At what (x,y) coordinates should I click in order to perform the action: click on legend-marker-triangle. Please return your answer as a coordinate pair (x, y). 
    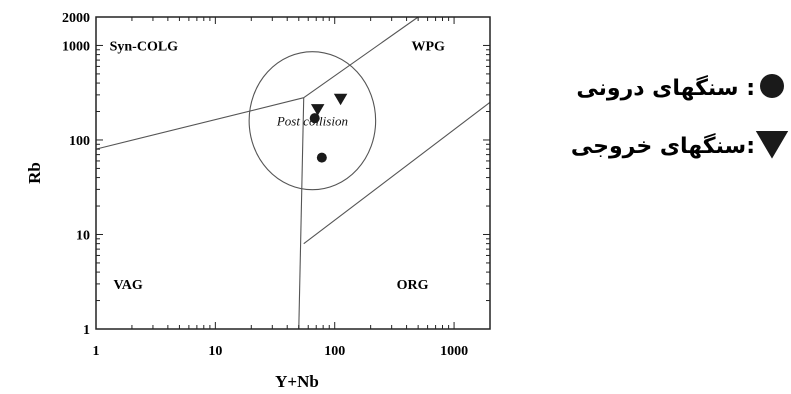
    Looking at the image, I should click on (772, 145).